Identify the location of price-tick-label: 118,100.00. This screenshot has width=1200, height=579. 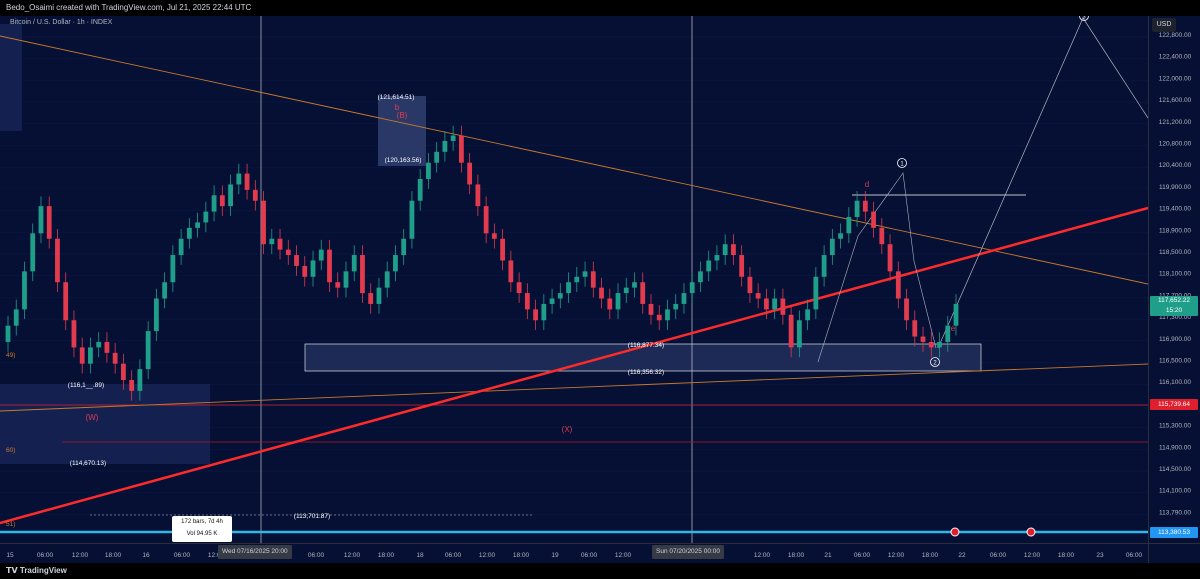
(1175, 274).